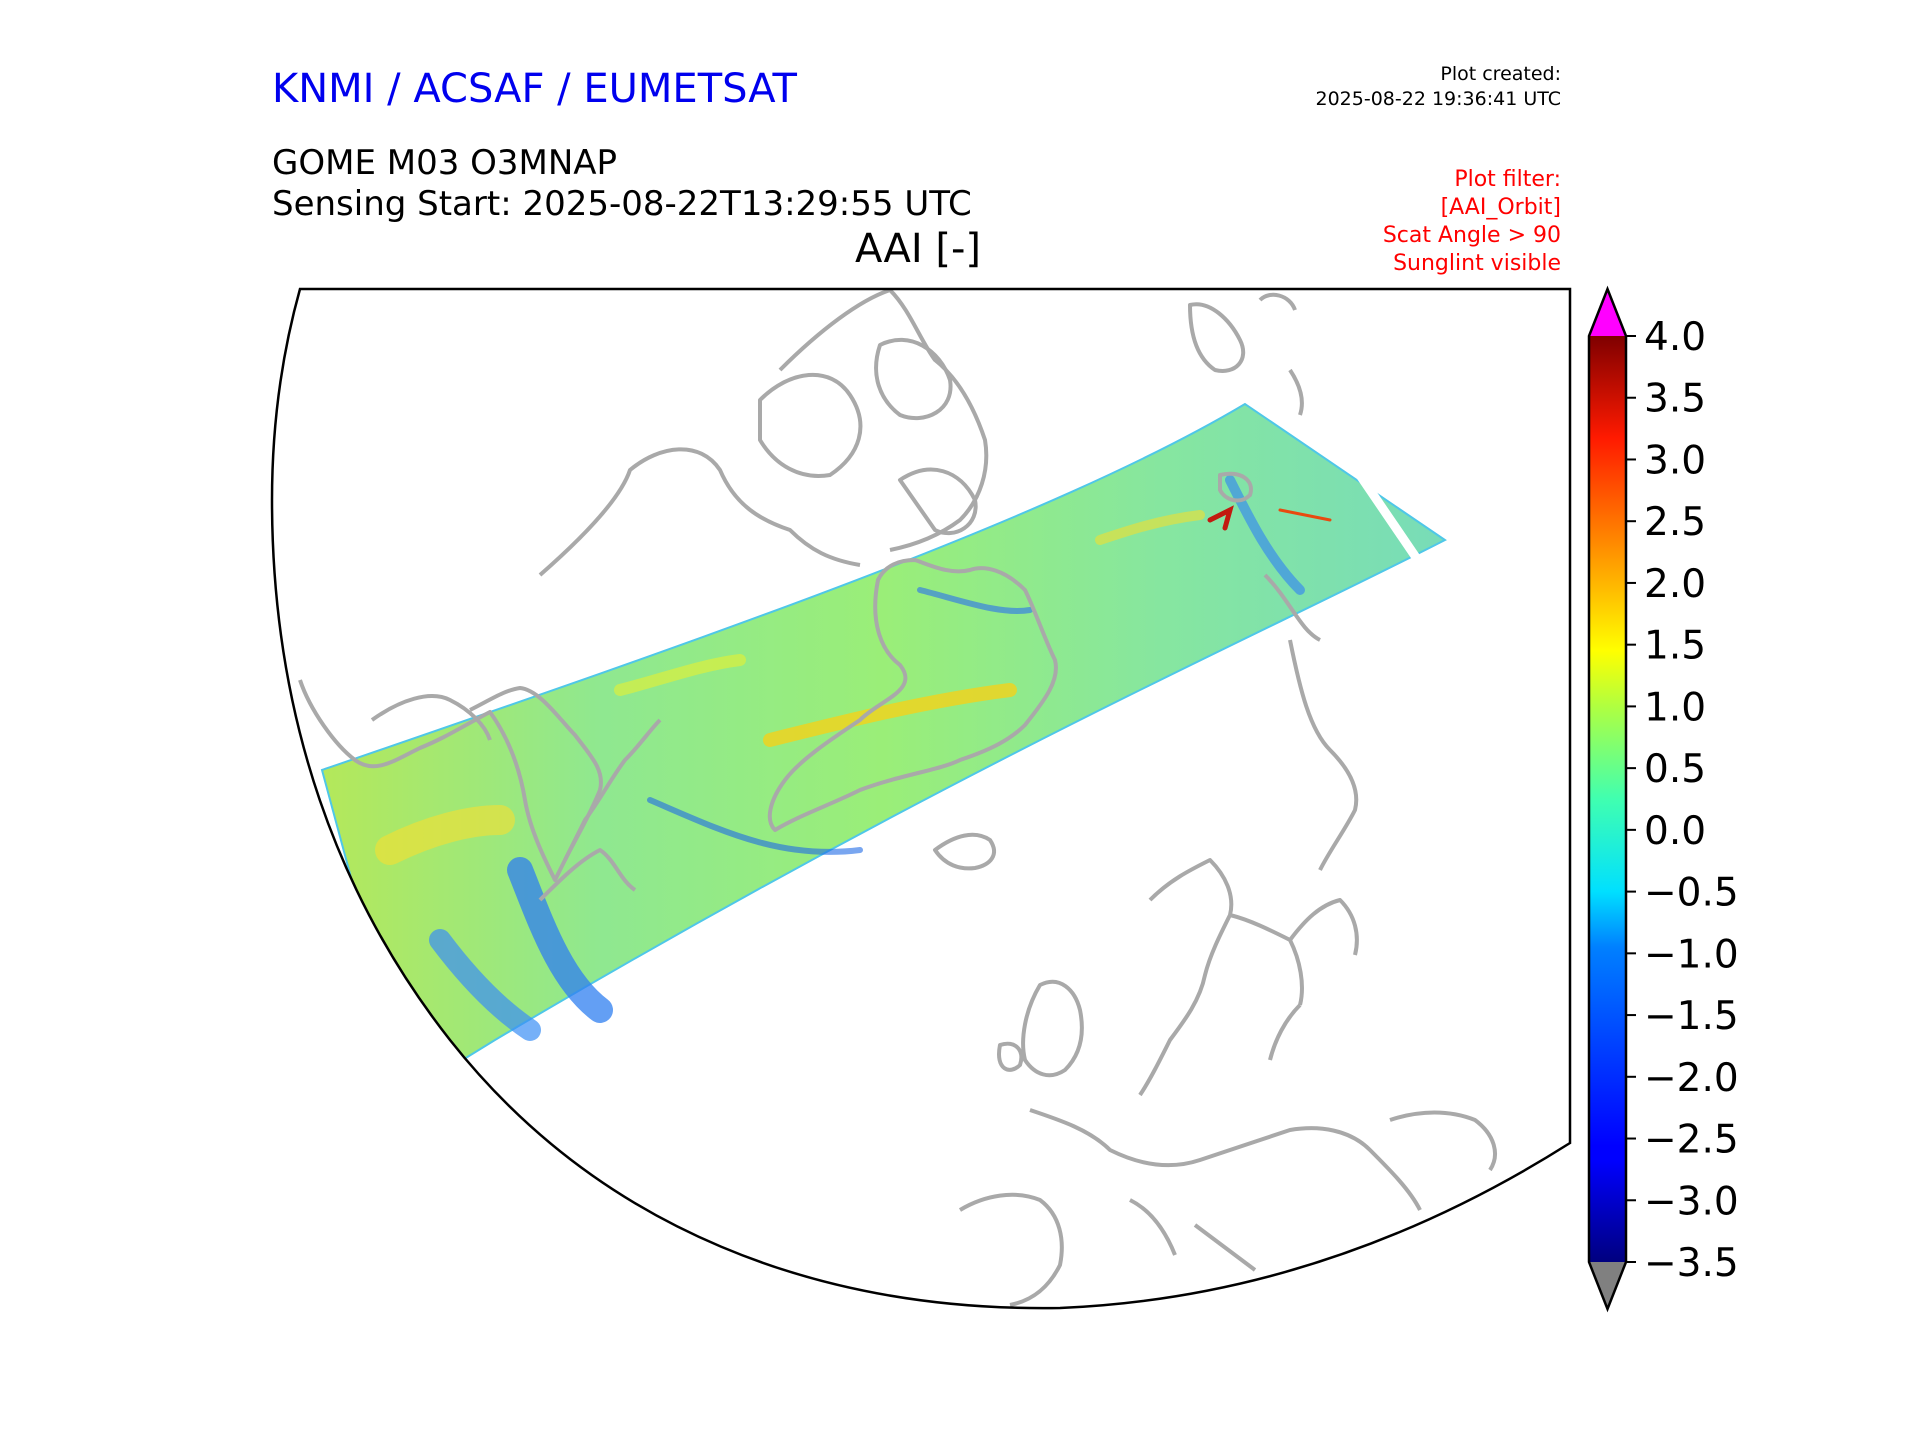 This screenshot has height=1440, width=1920. Describe the element at coordinates (1040, 1028) in the screenshot. I see `coast-british-isles` at that location.